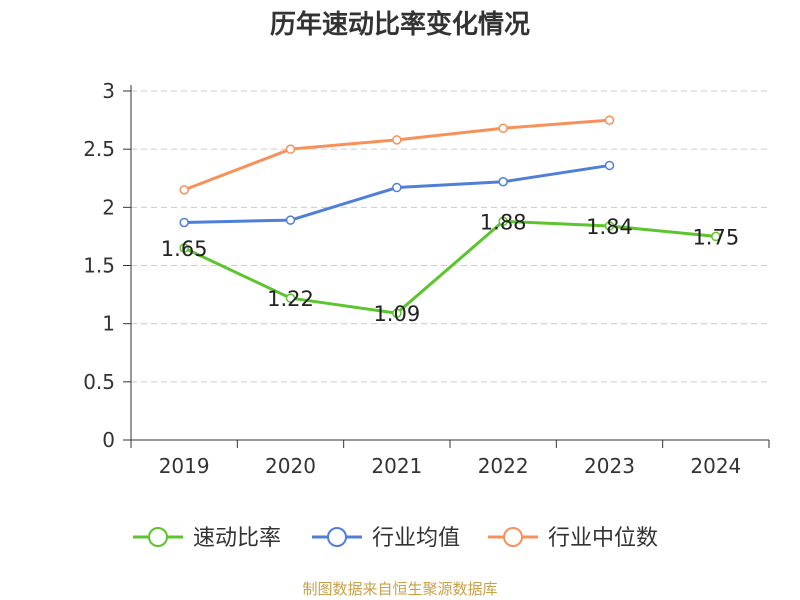 Image resolution: width=800 pixels, height=600 pixels. I want to click on data-label: 1.22, so click(290, 299).